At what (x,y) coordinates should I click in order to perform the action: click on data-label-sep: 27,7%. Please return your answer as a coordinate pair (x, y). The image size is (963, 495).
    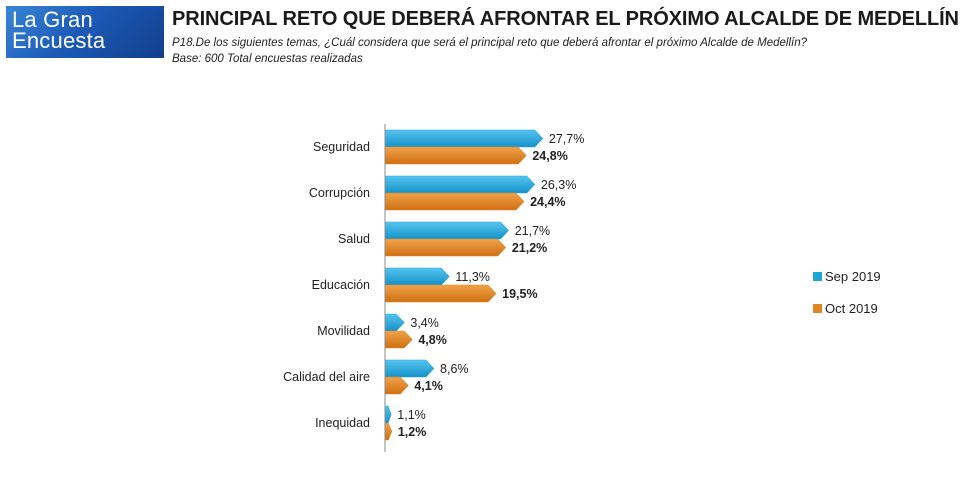
    Looking at the image, I should click on (566, 139).